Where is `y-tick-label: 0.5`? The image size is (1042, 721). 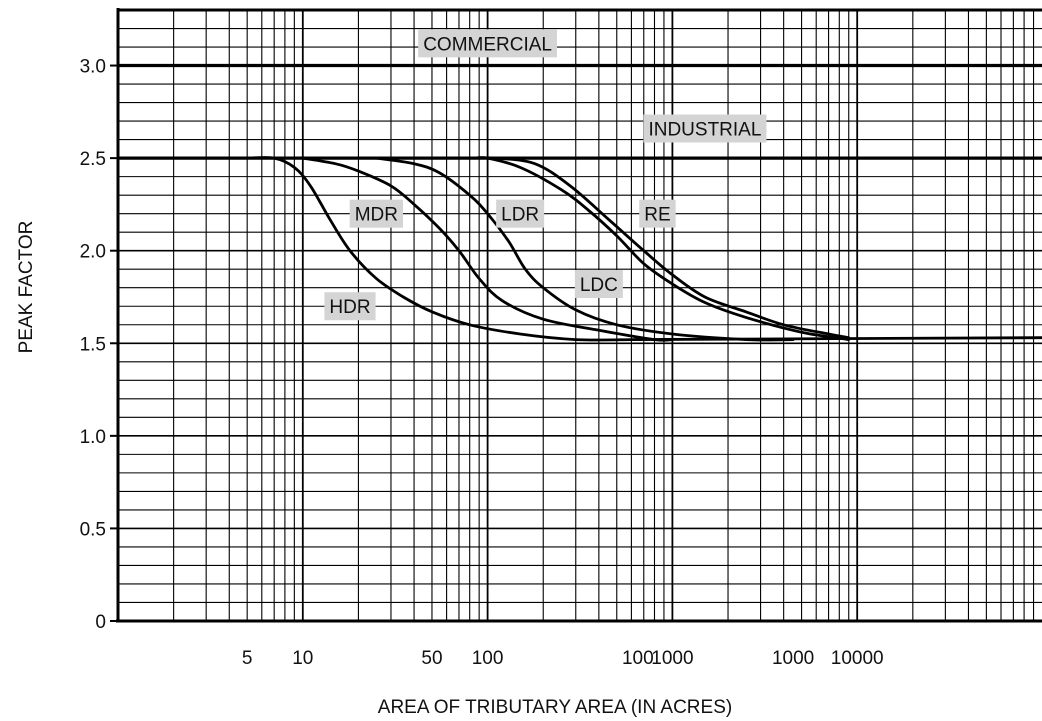 y-tick-label: 0.5 is located at coordinates (93, 529).